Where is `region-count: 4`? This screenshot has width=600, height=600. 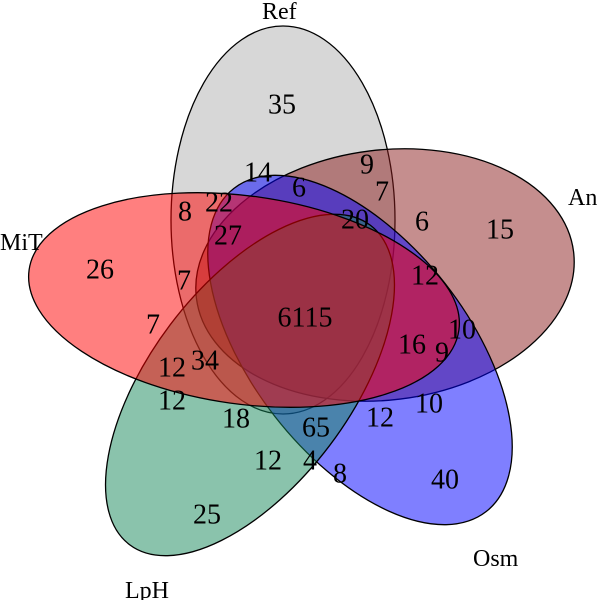
region-count: 4 is located at coordinates (310, 461).